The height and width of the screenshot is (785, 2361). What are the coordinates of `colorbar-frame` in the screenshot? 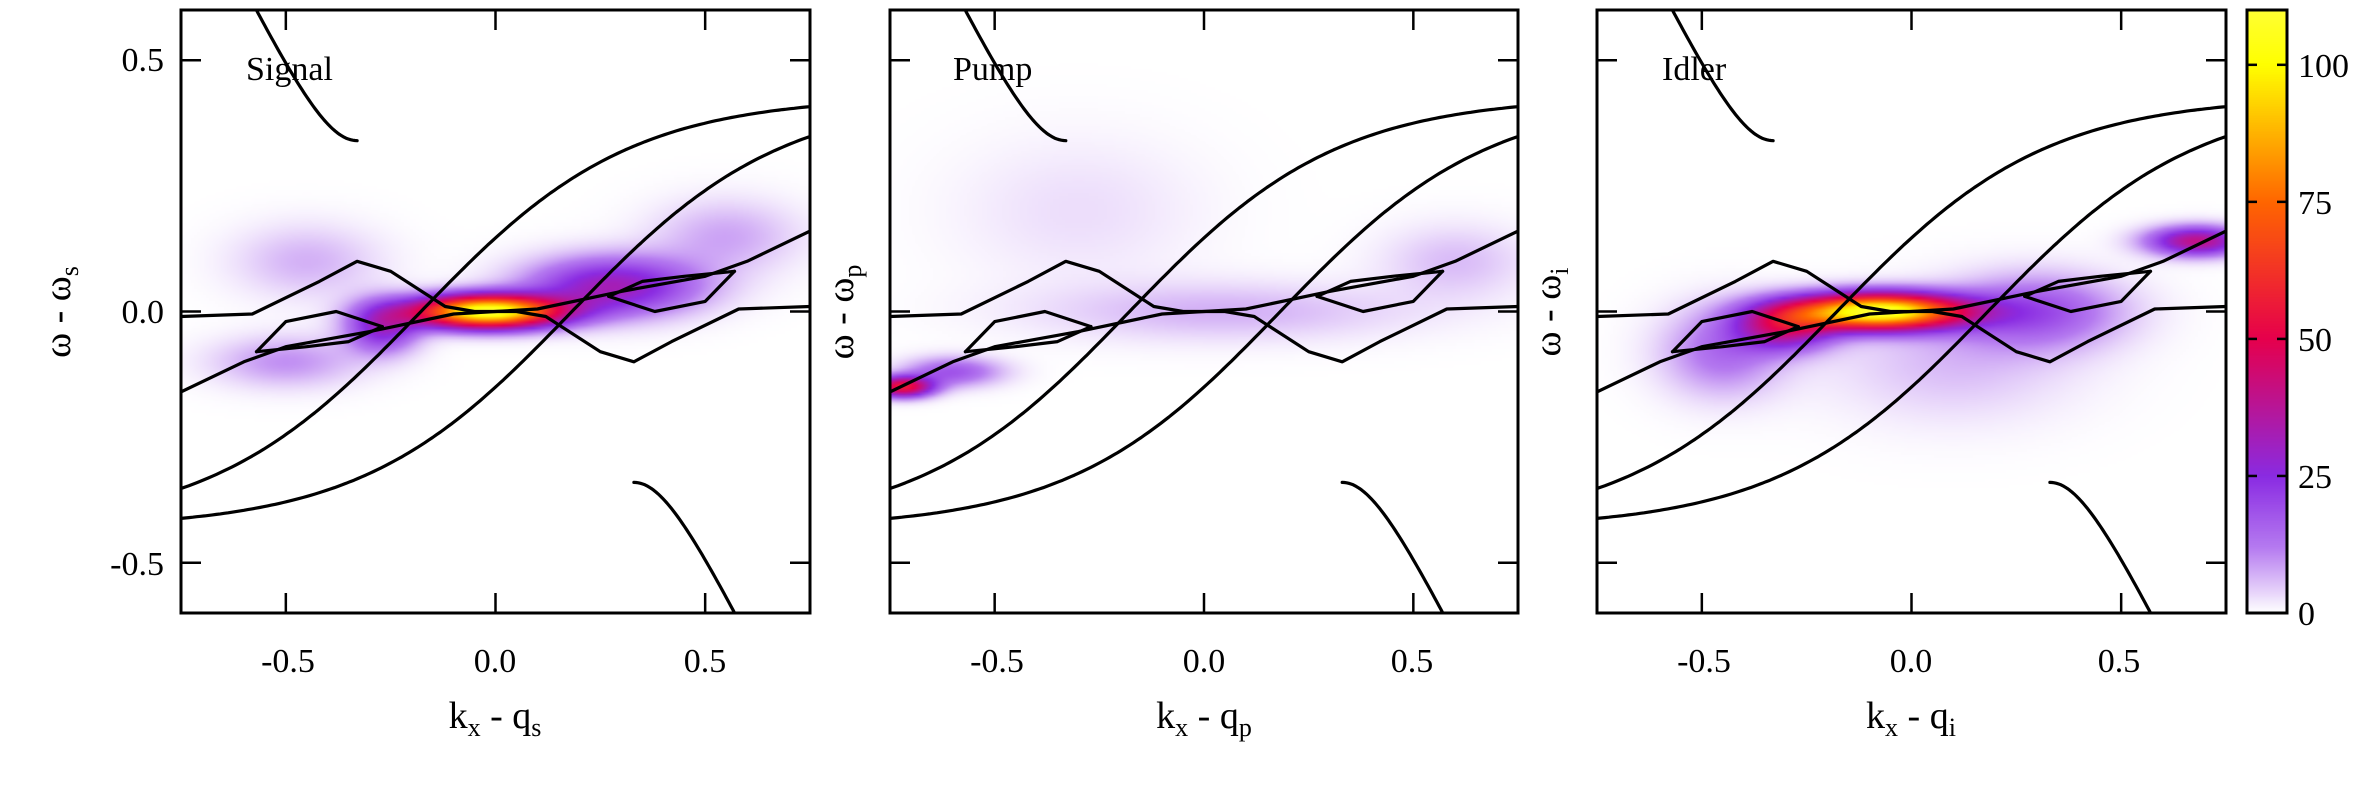 It's located at (2267, 311).